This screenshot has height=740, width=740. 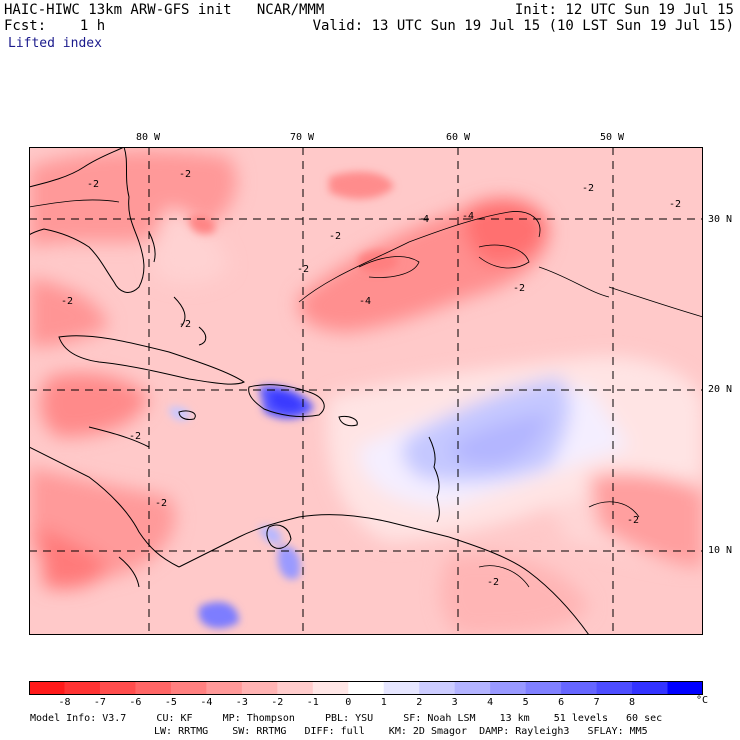 What do you see at coordinates (458, 137) in the screenshot?
I see `lon-label-60w: 60 W` at bounding box center [458, 137].